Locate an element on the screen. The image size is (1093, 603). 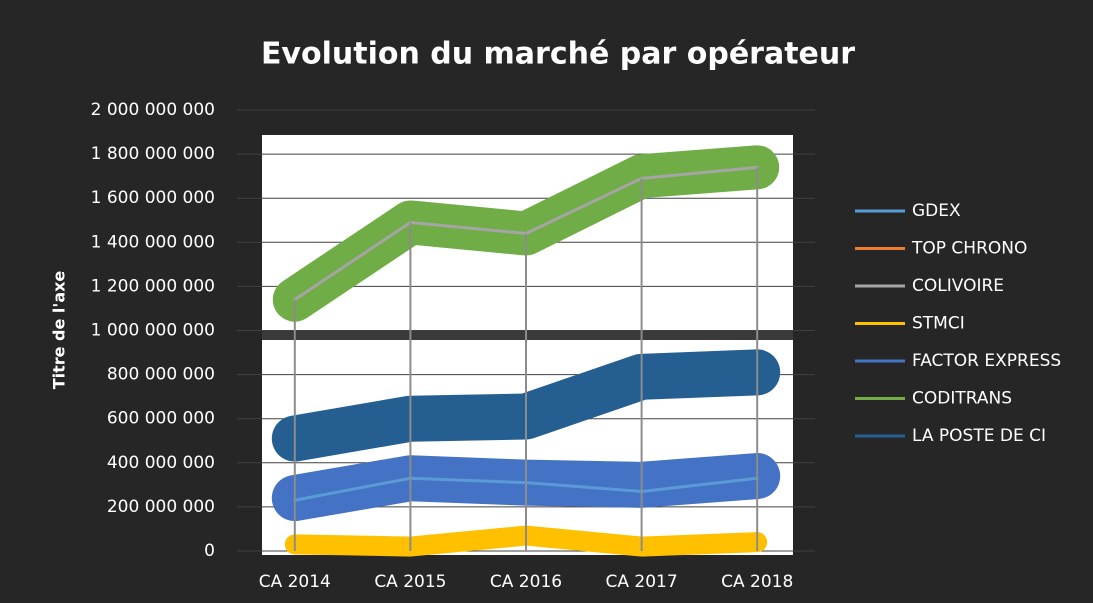
plot-overlay-band is located at coordinates (527, 335).